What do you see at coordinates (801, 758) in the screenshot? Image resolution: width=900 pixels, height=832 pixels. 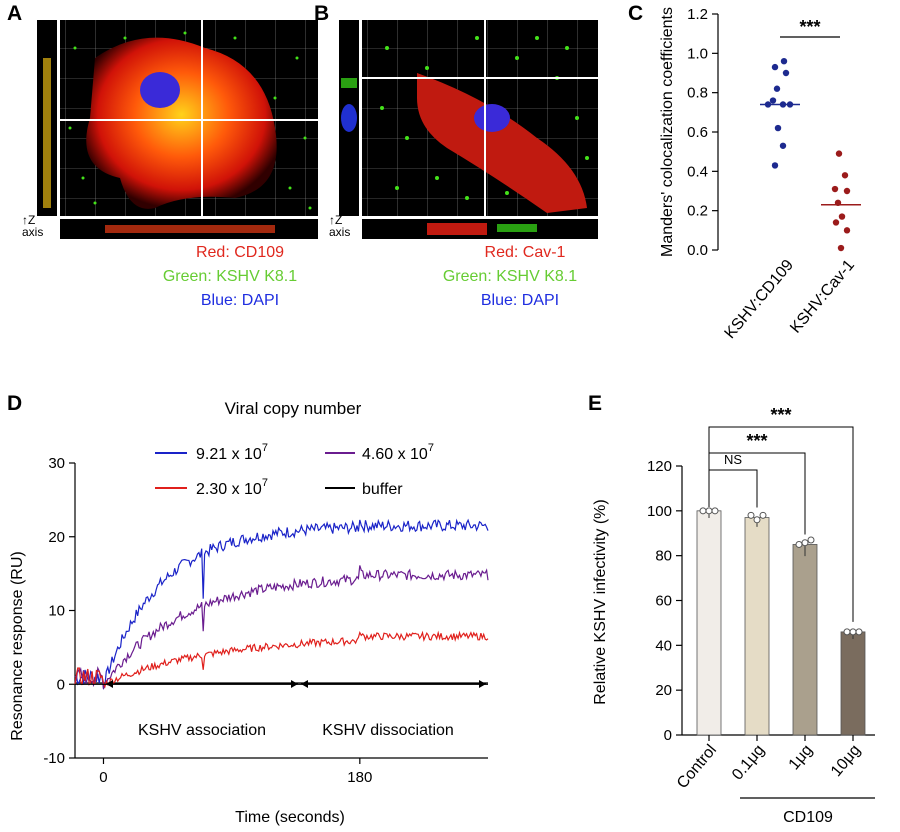 I see `chart-e-xtick-label: 1μg` at bounding box center [801, 758].